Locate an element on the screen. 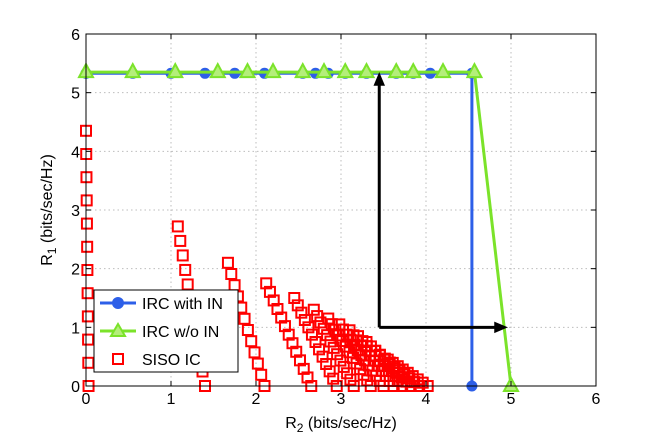 This screenshot has height=441, width=654. legend-marker-siso-ic is located at coordinates (118, 359).